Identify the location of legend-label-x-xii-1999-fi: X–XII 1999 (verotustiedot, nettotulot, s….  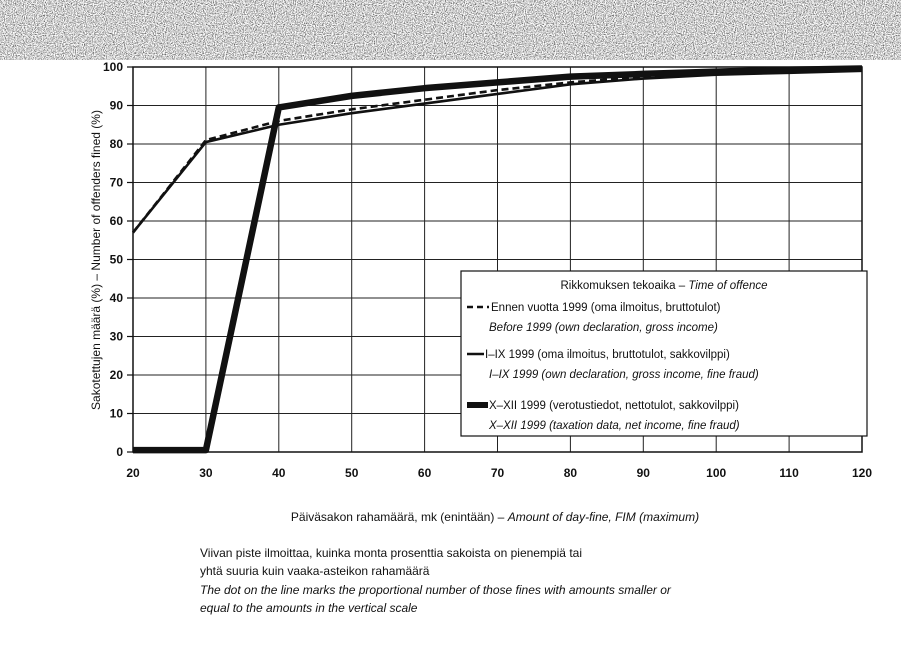
(614, 406).